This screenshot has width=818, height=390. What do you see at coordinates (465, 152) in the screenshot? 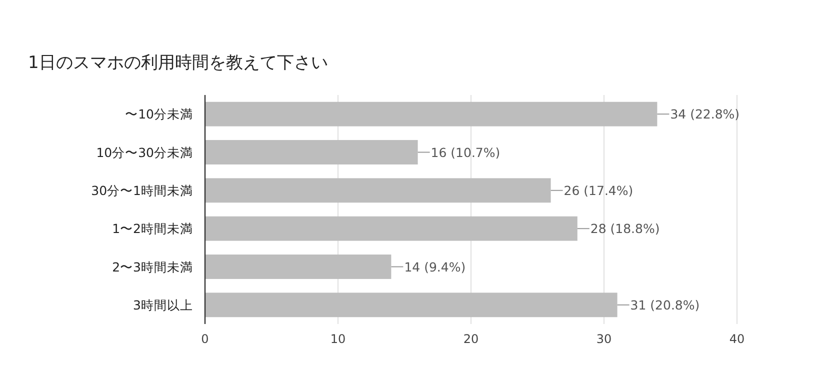
I see `data-label: 16 (10.7%)` at bounding box center [465, 152].